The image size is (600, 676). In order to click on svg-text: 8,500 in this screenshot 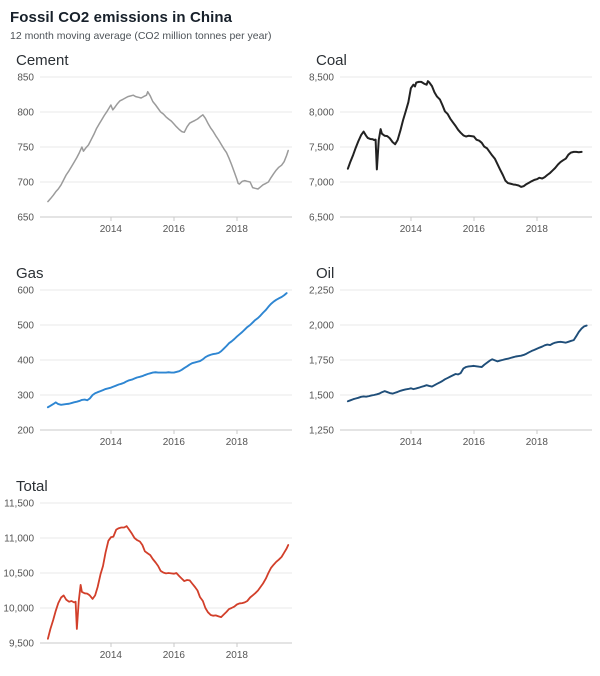, I will do `click(321, 78)`.